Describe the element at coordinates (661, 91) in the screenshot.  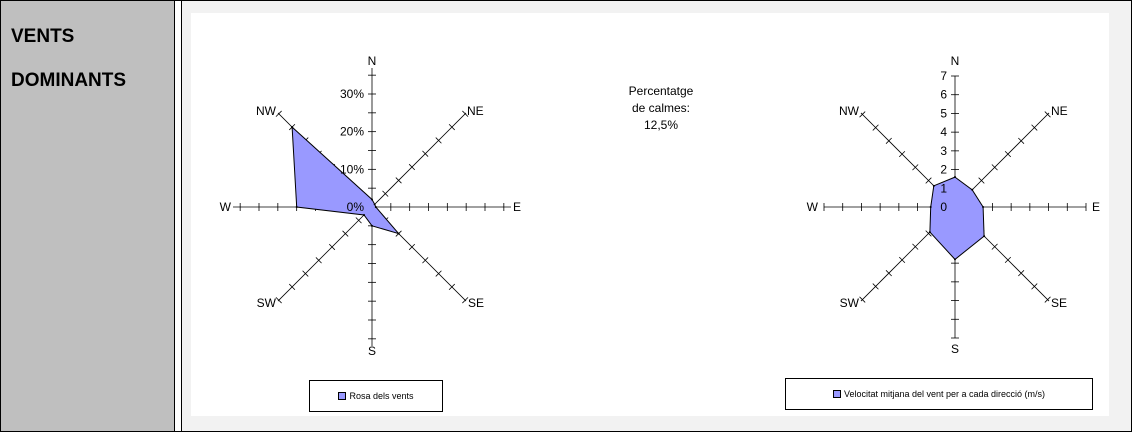
I see `calm-line-1: Percentatge` at that location.